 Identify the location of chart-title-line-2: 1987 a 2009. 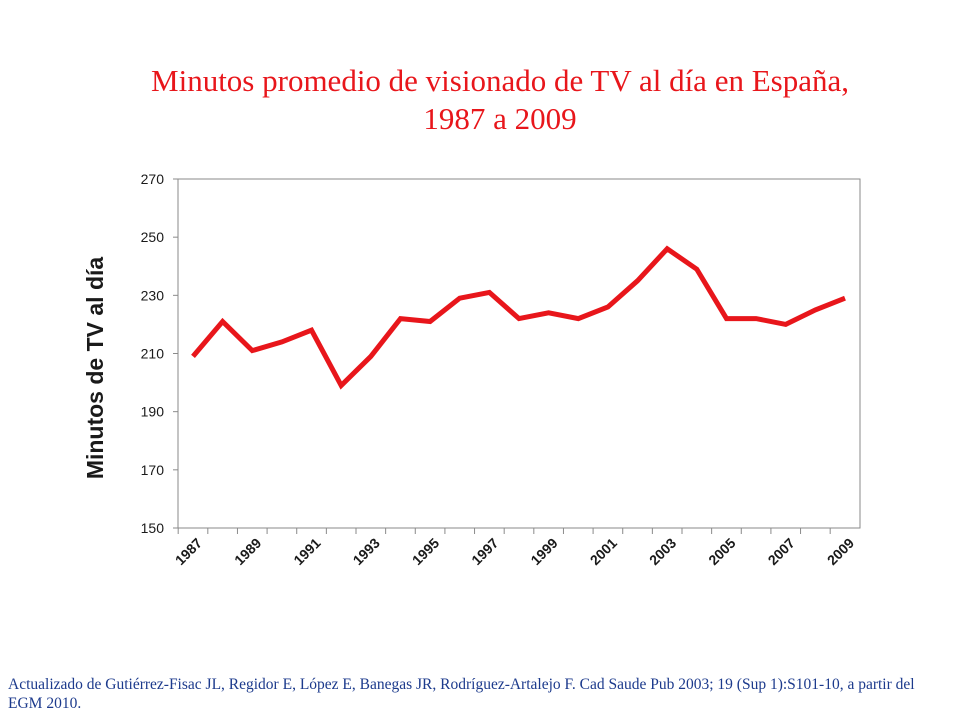
(500, 118).